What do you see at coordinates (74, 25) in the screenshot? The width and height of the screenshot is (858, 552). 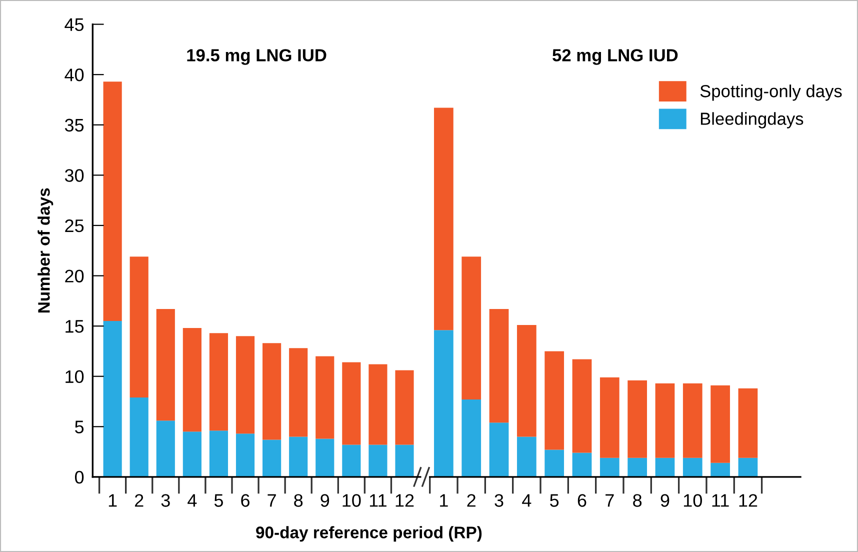 I see `y-tick-label: 45` at bounding box center [74, 25].